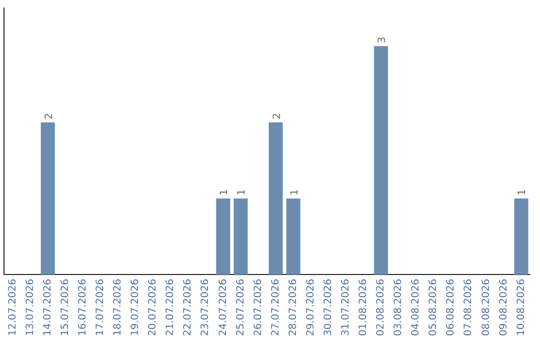  I want to click on x-tick-label: 20.07.2026, so click(153, 307).